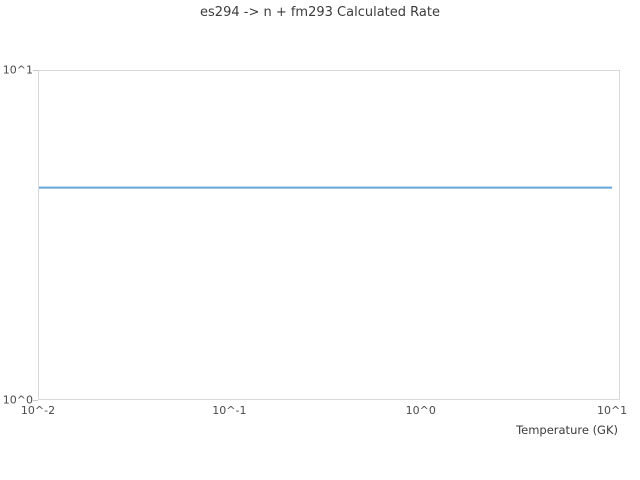 Image resolution: width=640 pixels, height=480 pixels. I want to click on x-axis-label: Temperature (GK), so click(567, 430).